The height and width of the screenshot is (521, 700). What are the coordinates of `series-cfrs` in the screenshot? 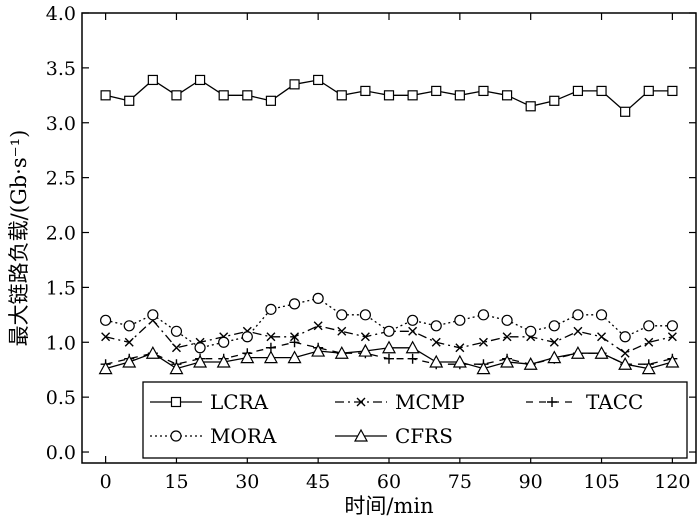 It's located at (389, 357).